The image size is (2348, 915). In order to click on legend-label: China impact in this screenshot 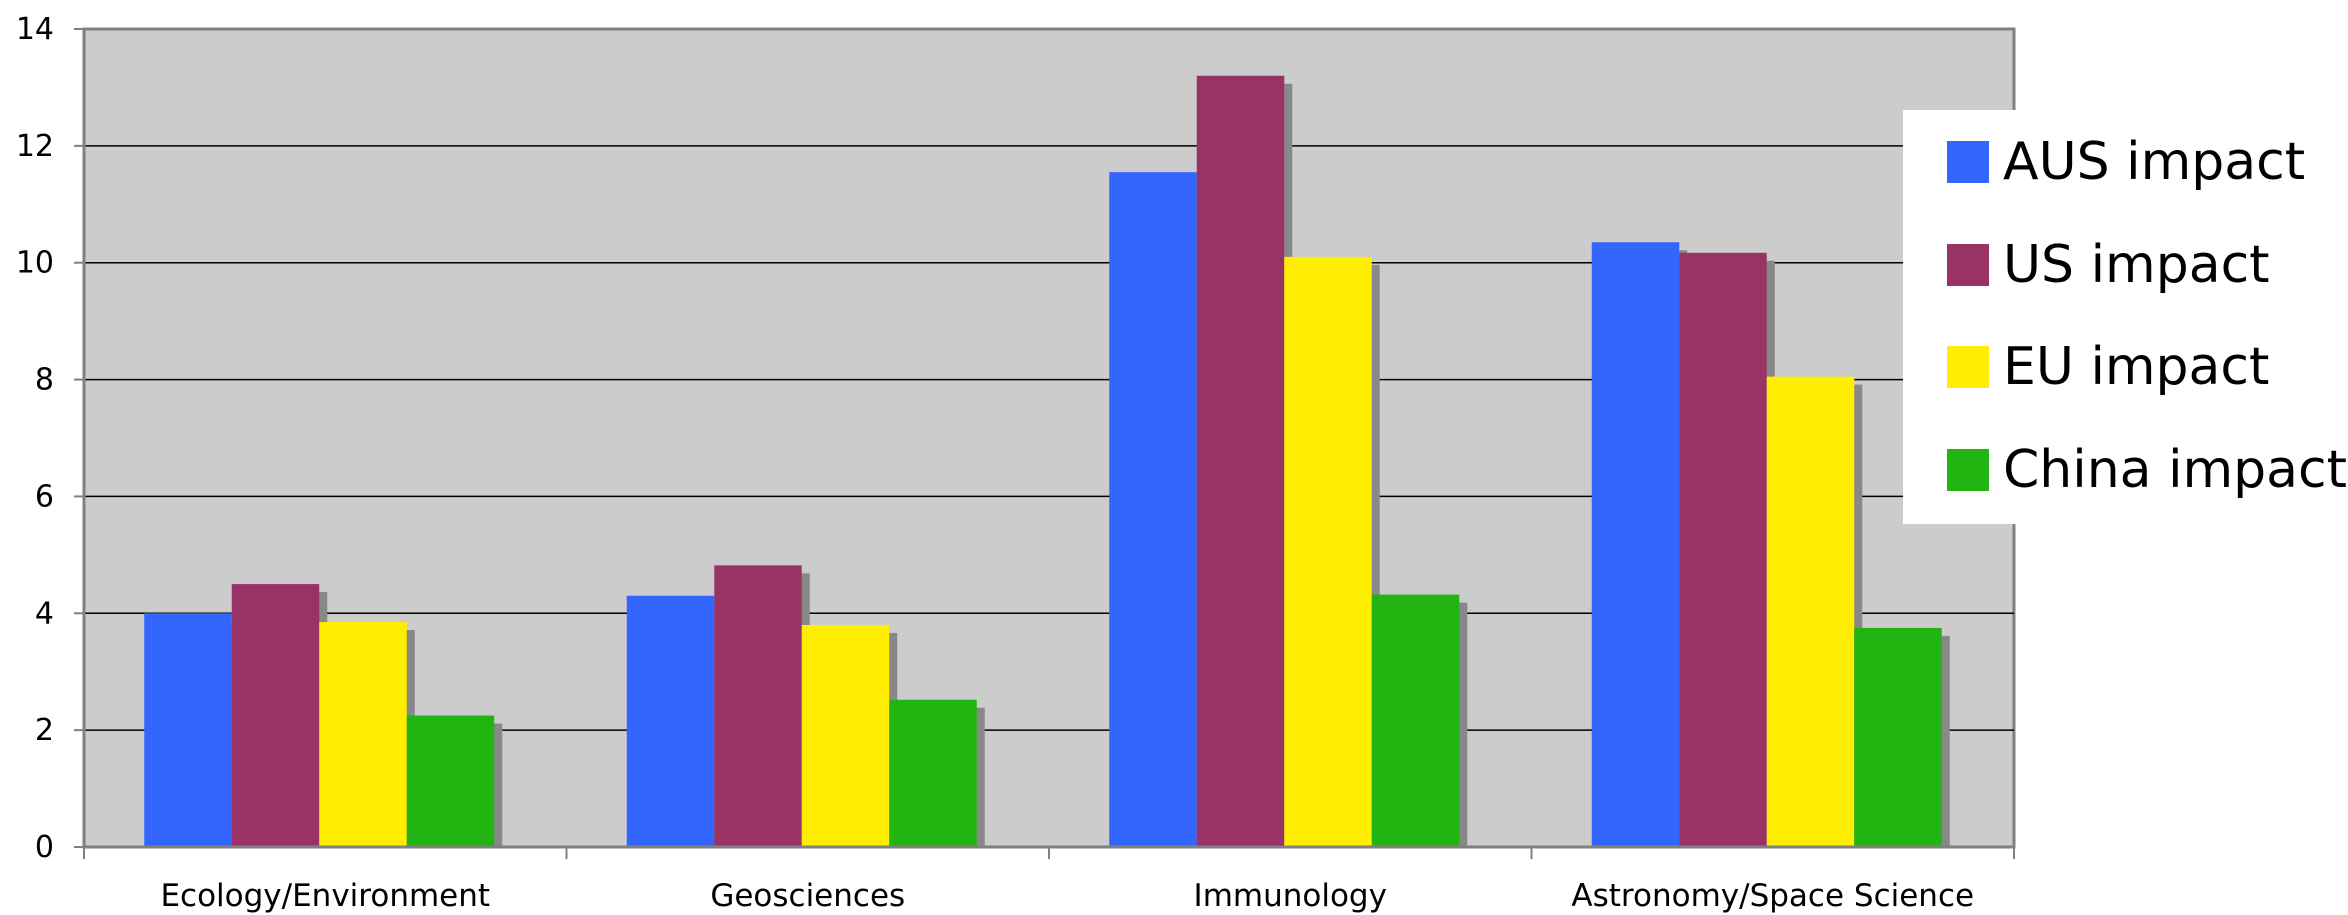, I will do `click(2175, 470)`.